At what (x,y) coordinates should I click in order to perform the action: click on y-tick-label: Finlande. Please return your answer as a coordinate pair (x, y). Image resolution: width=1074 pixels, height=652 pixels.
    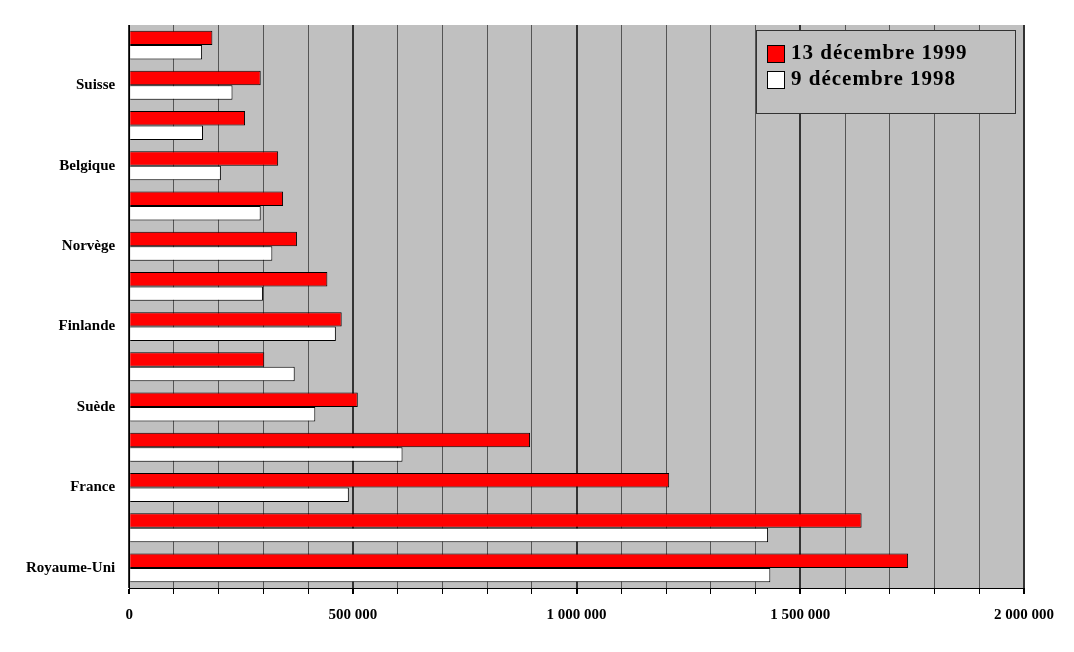
    Looking at the image, I should click on (87, 325).